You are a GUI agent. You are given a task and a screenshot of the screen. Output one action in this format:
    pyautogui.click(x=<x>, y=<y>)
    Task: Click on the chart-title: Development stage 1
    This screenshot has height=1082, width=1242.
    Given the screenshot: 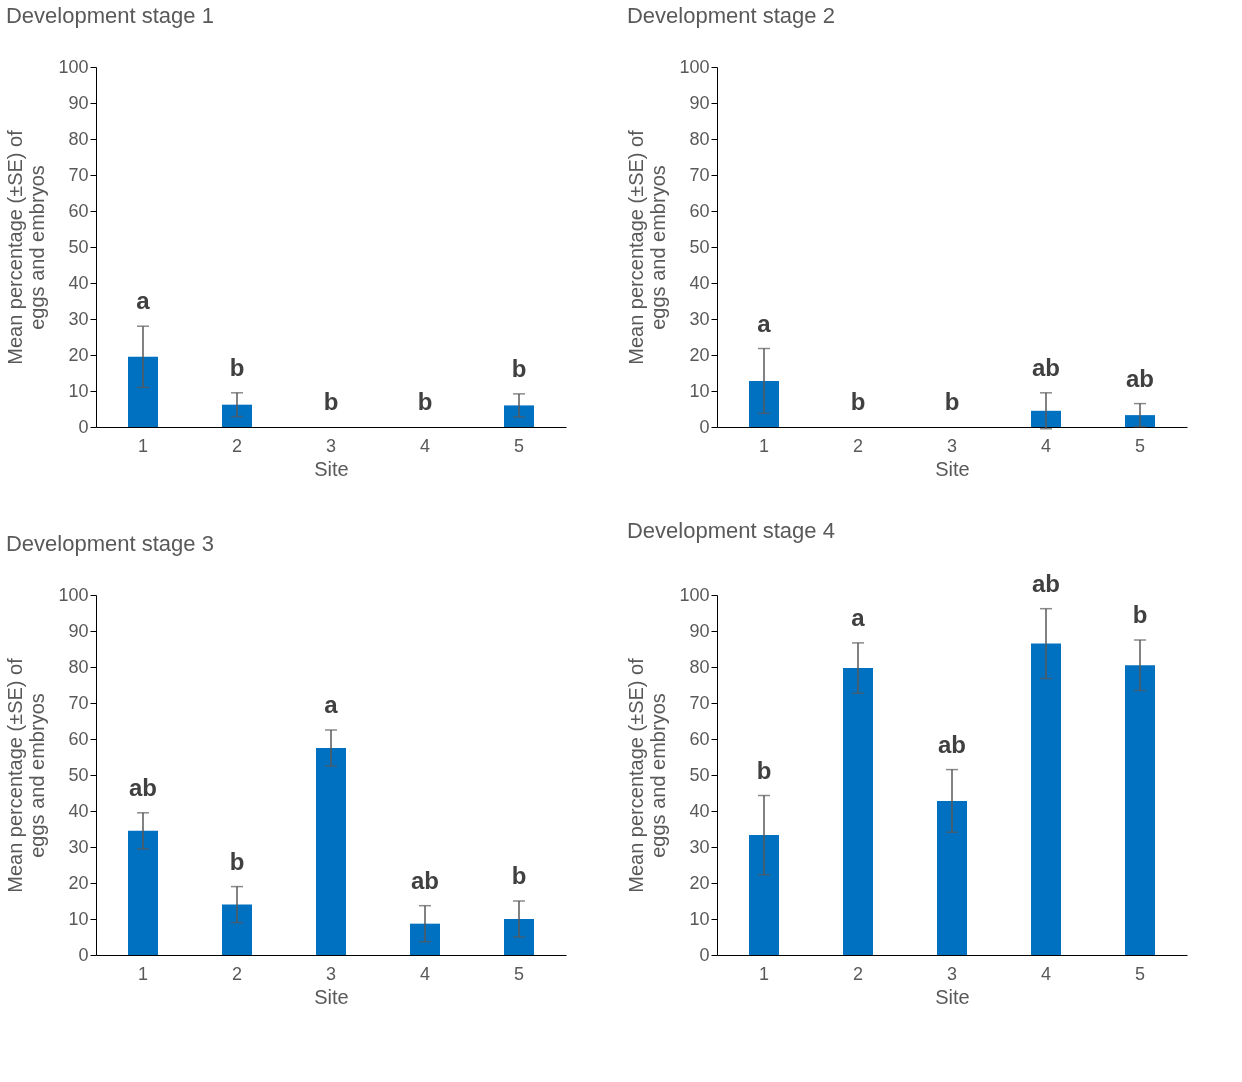 What is the action you would take?
    pyautogui.click(x=109, y=15)
    